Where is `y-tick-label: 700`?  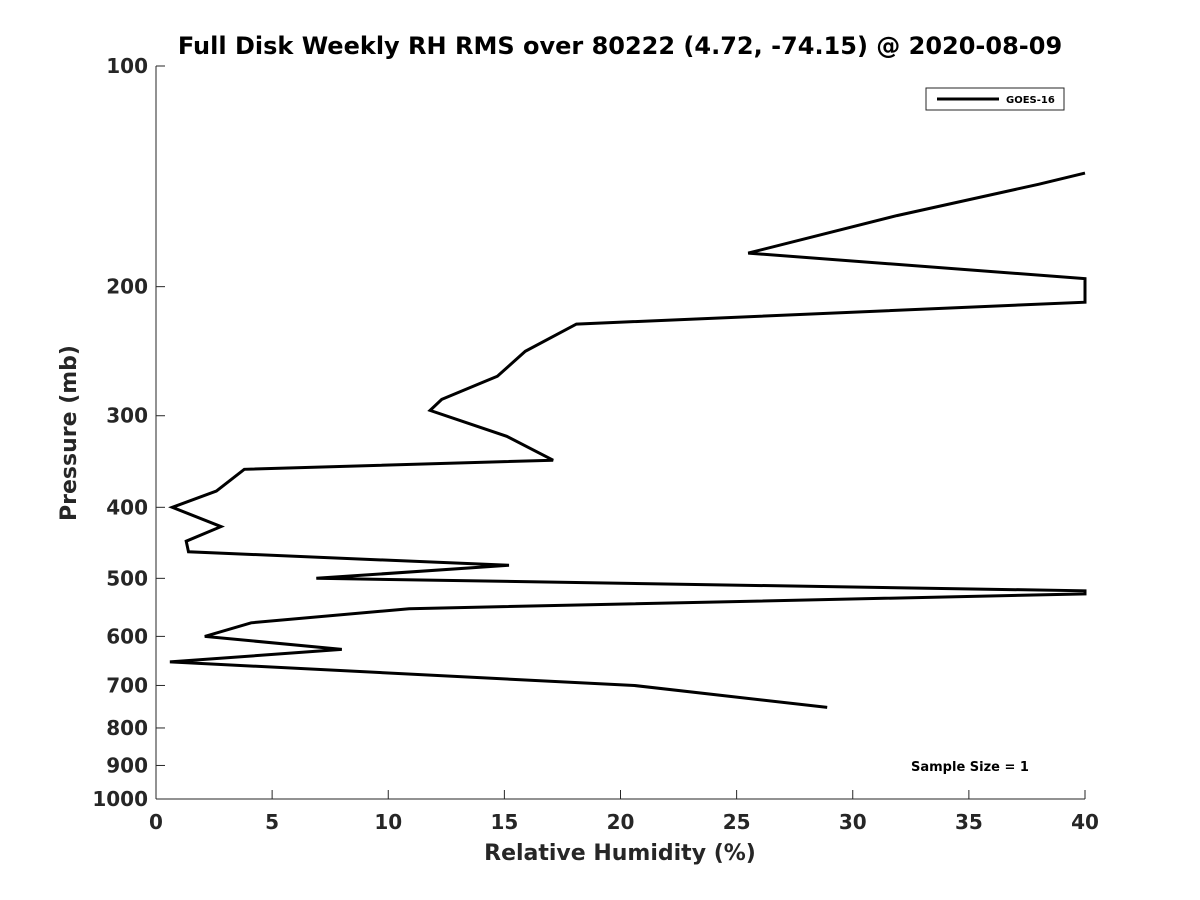 y-tick-label: 700 is located at coordinates (127, 685).